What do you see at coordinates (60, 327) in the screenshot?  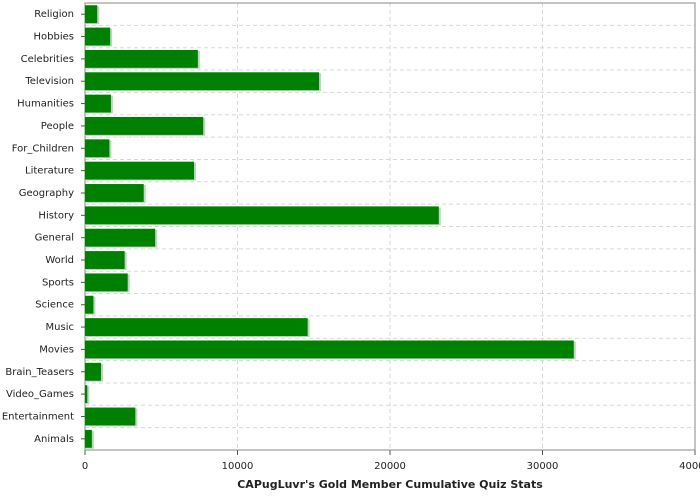 I see `y-tick-label: Music` at bounding box center [60, 327].